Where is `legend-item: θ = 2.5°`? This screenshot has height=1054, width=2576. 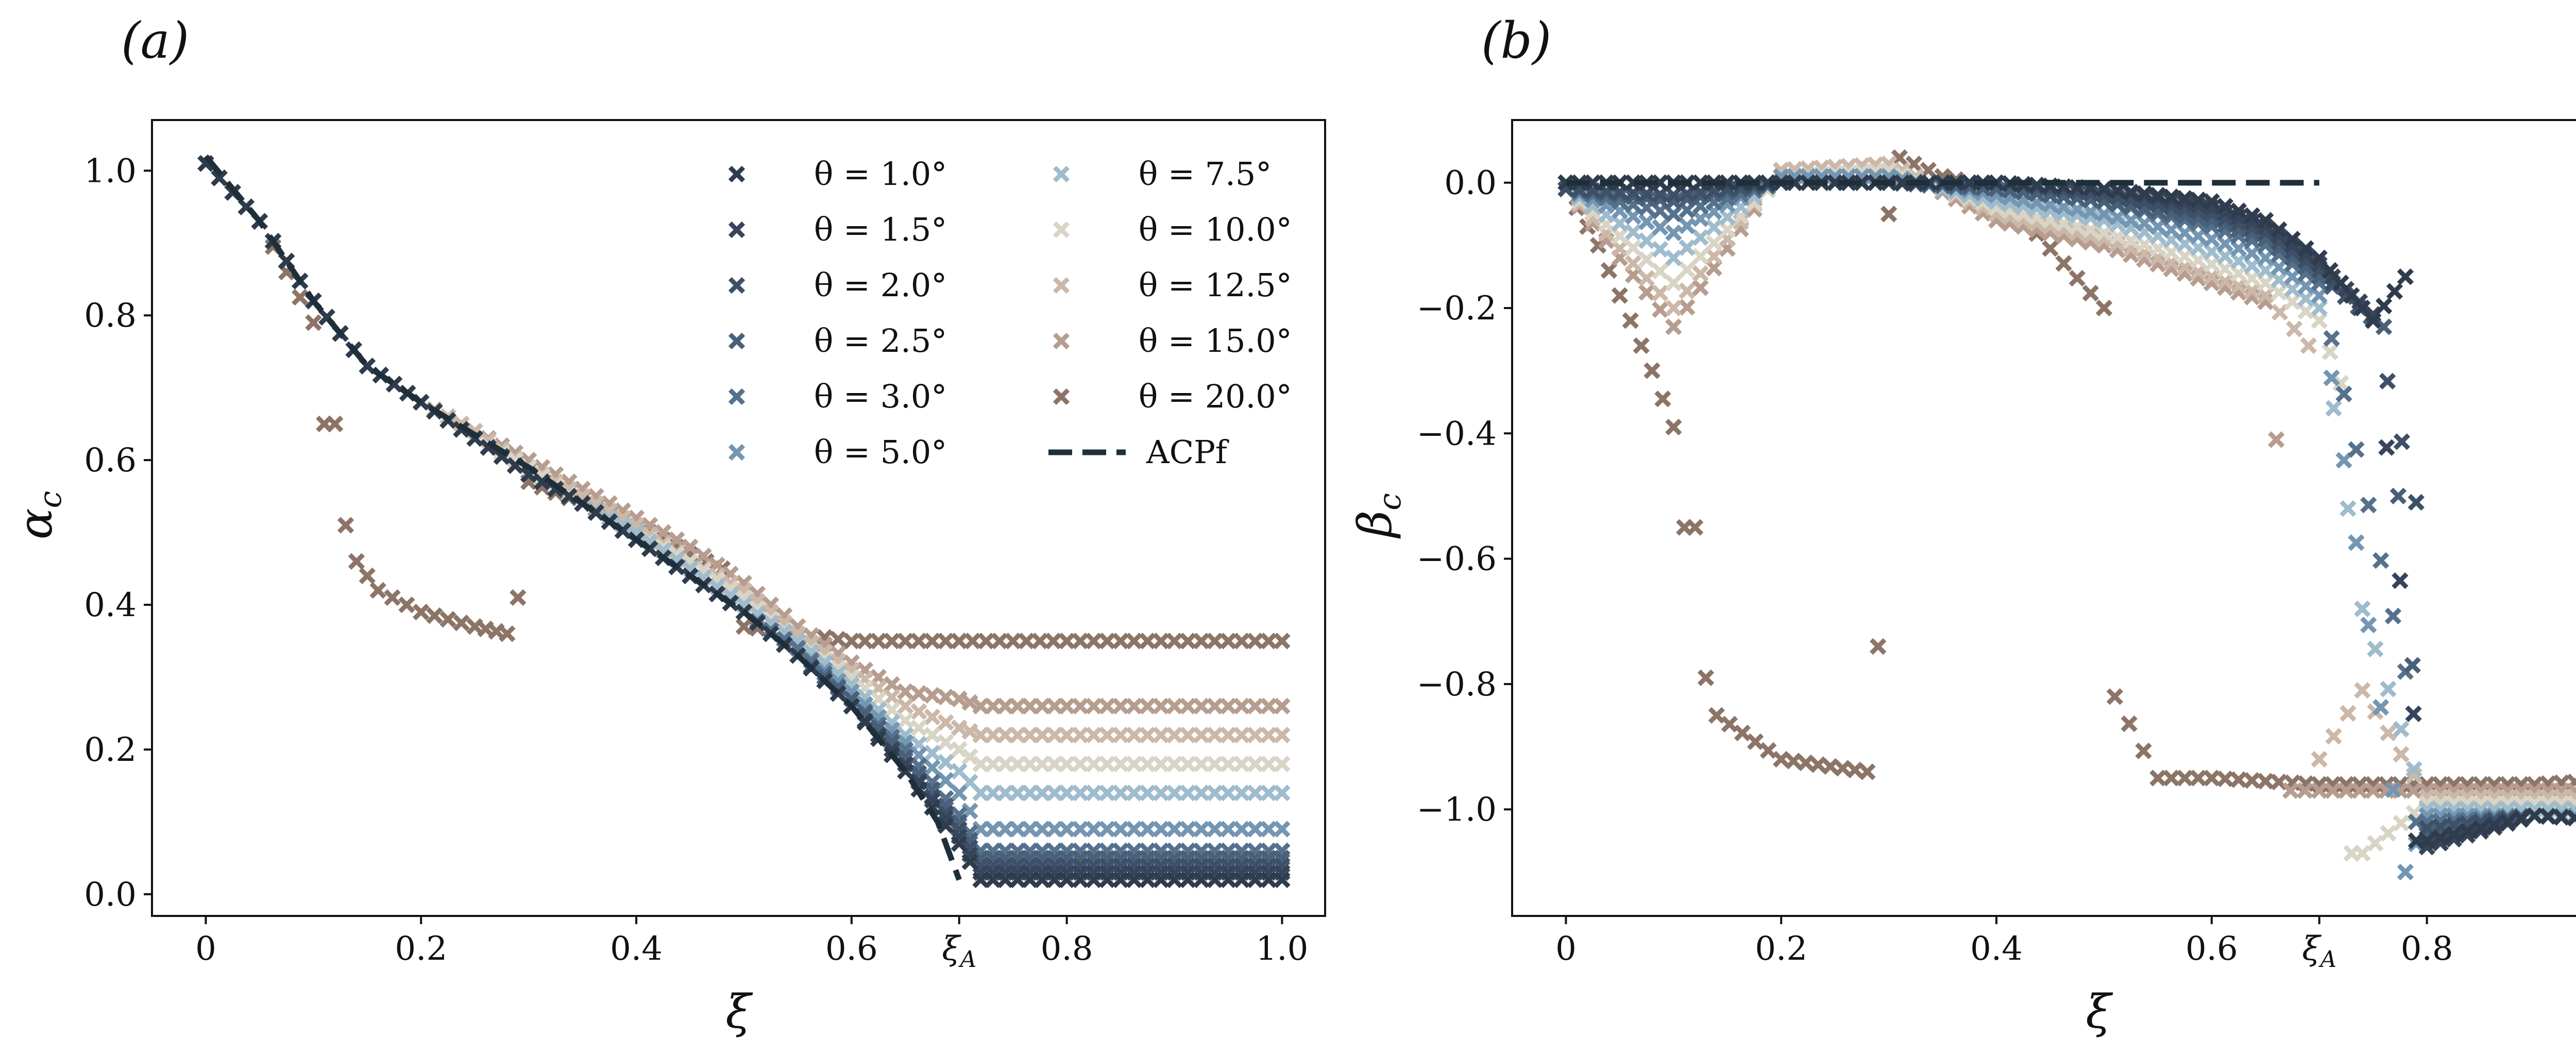
legend-item: θ = 2.5° is located at coordinates (837, 341).